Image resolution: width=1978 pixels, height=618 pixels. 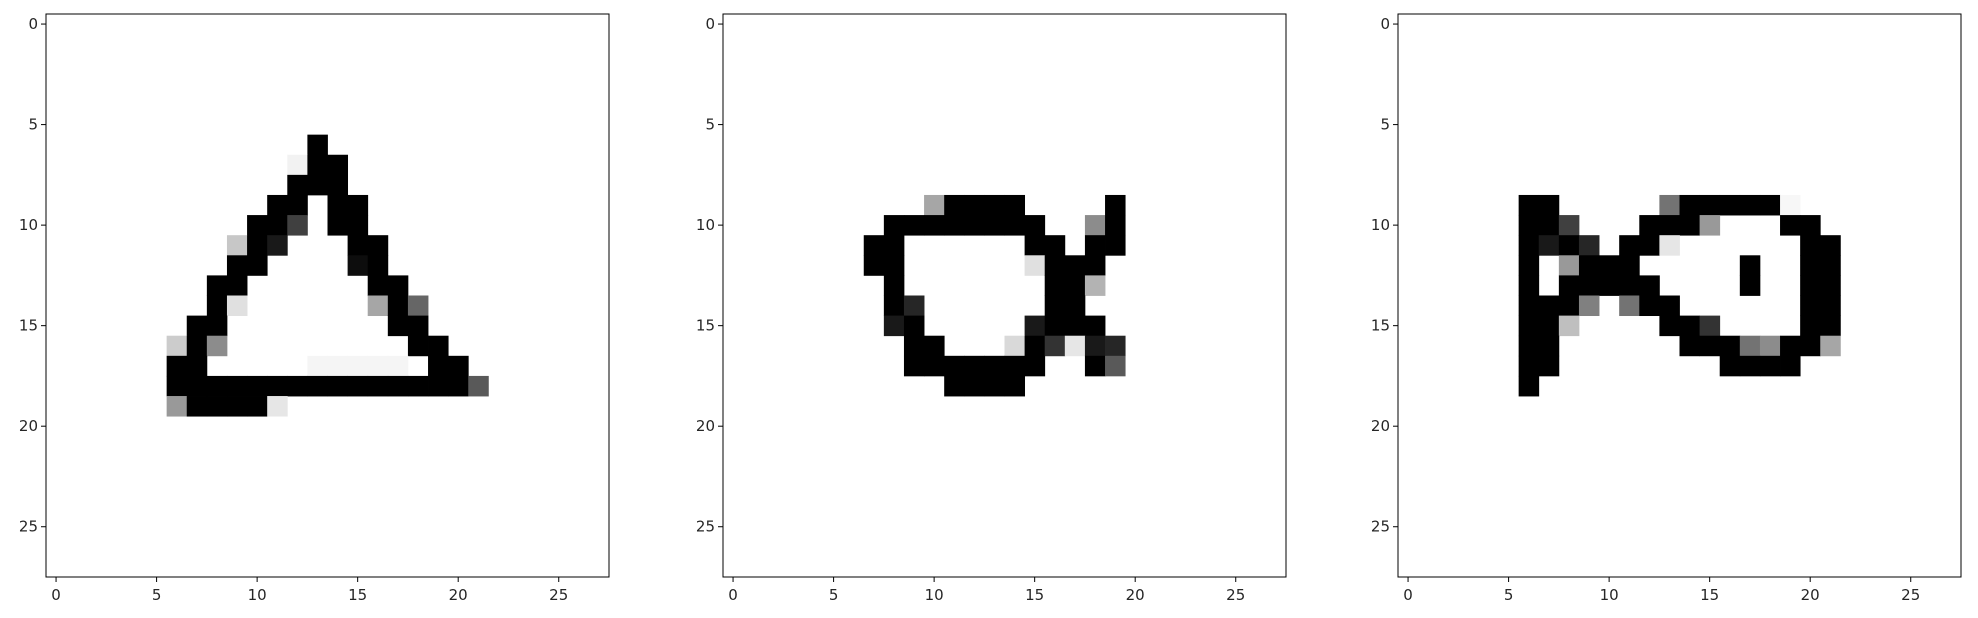 What do you see at coordinates (28, 426) in the screenshot?
I see `y-tick-label: 20` at bounding box center [28, 426].